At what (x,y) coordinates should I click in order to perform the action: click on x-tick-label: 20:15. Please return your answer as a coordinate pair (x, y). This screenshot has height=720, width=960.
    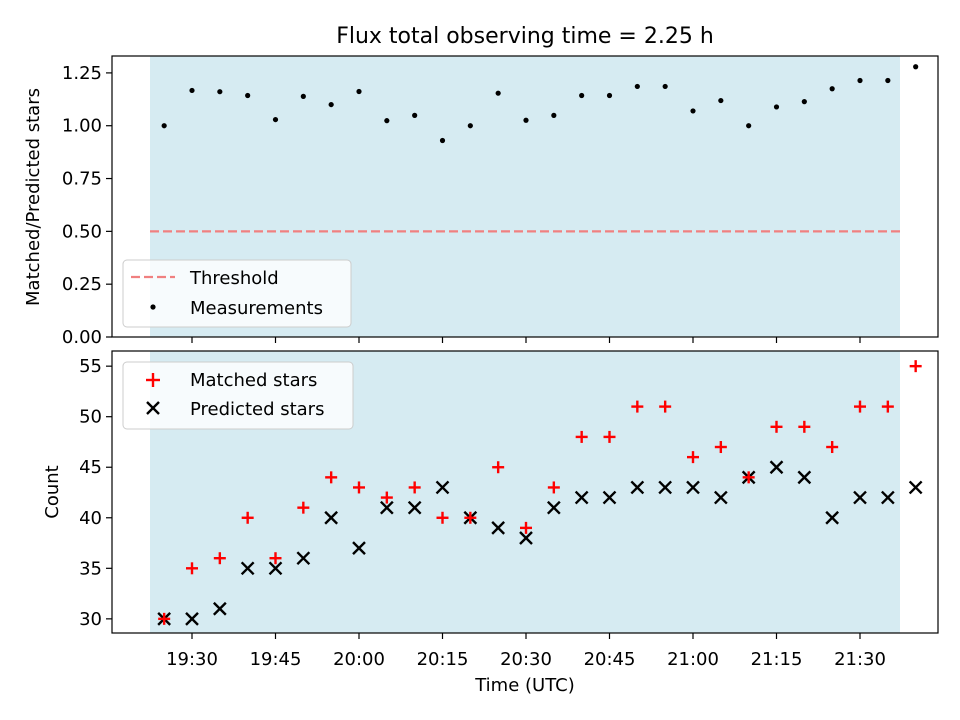
    Looking at the image, I should click on (443, 659).